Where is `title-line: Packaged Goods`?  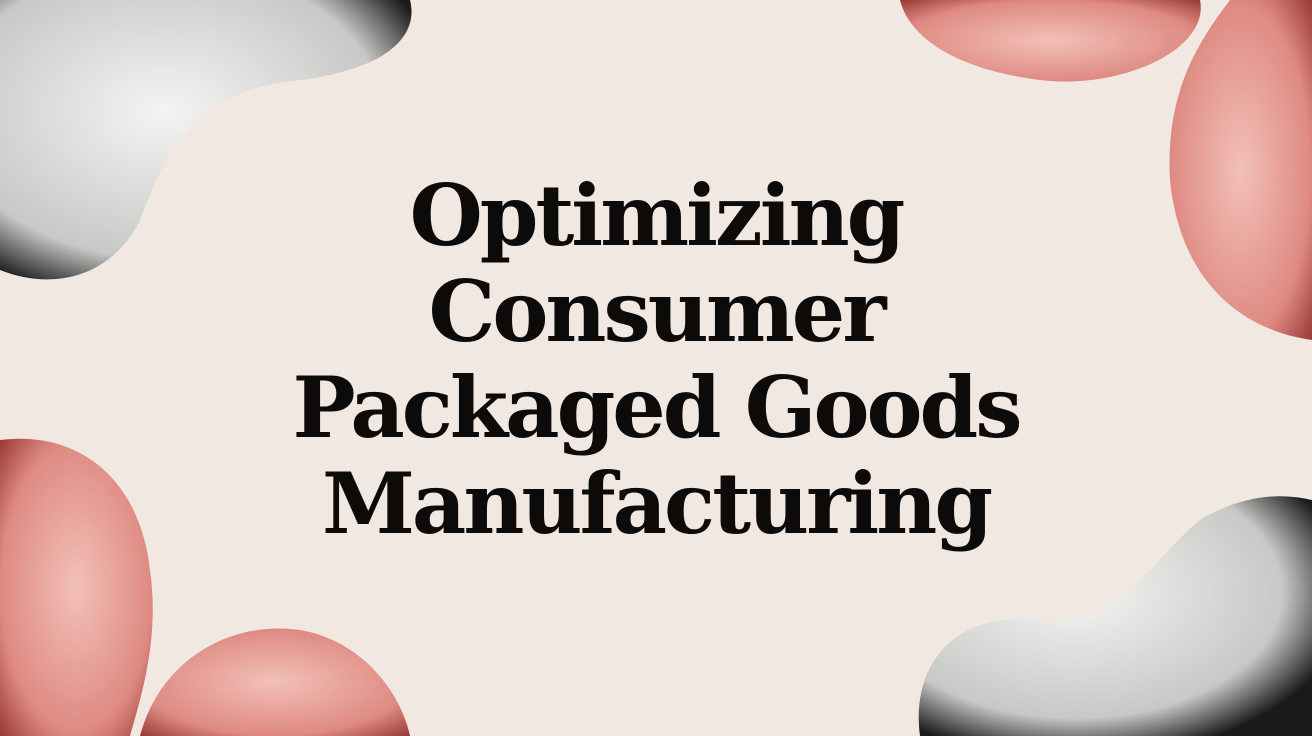 title-line: Packaged Goods is located at coordinates (657, 407).